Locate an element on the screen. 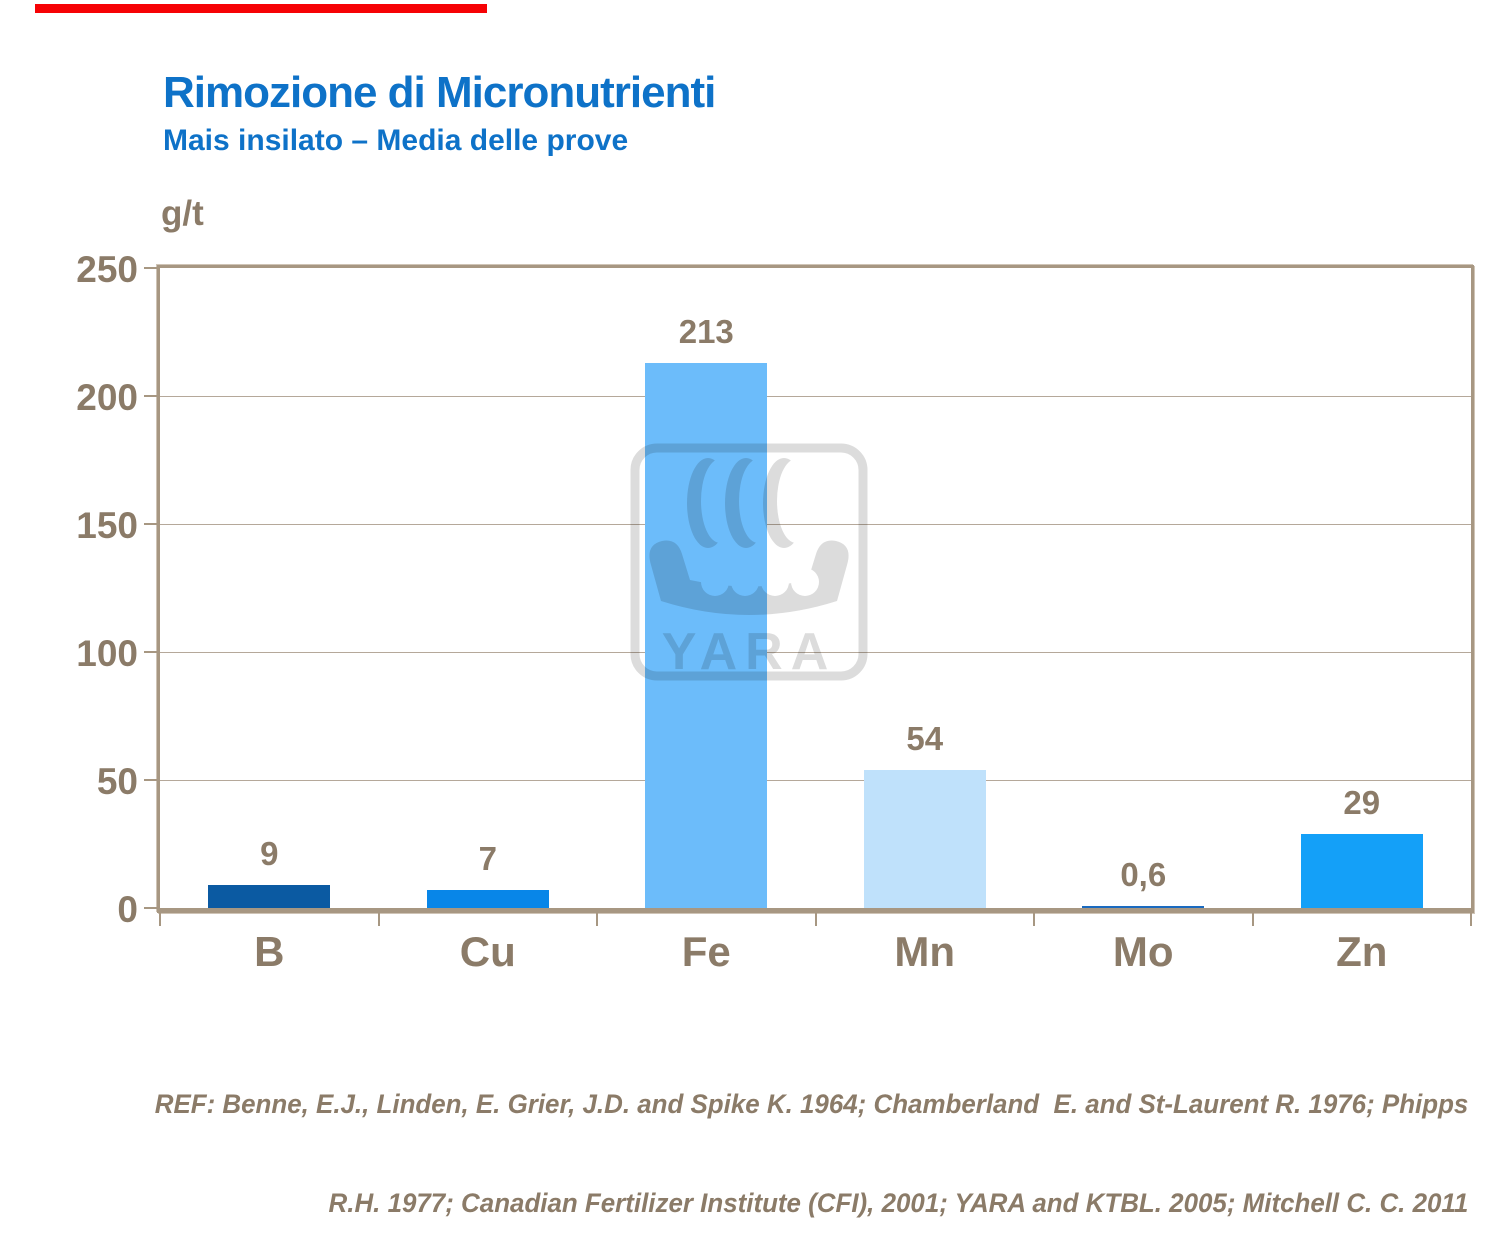 Image resolution: width=1500 pixels, height=1253 pixels. bar-Mo is located at coordinates (1143, 907).